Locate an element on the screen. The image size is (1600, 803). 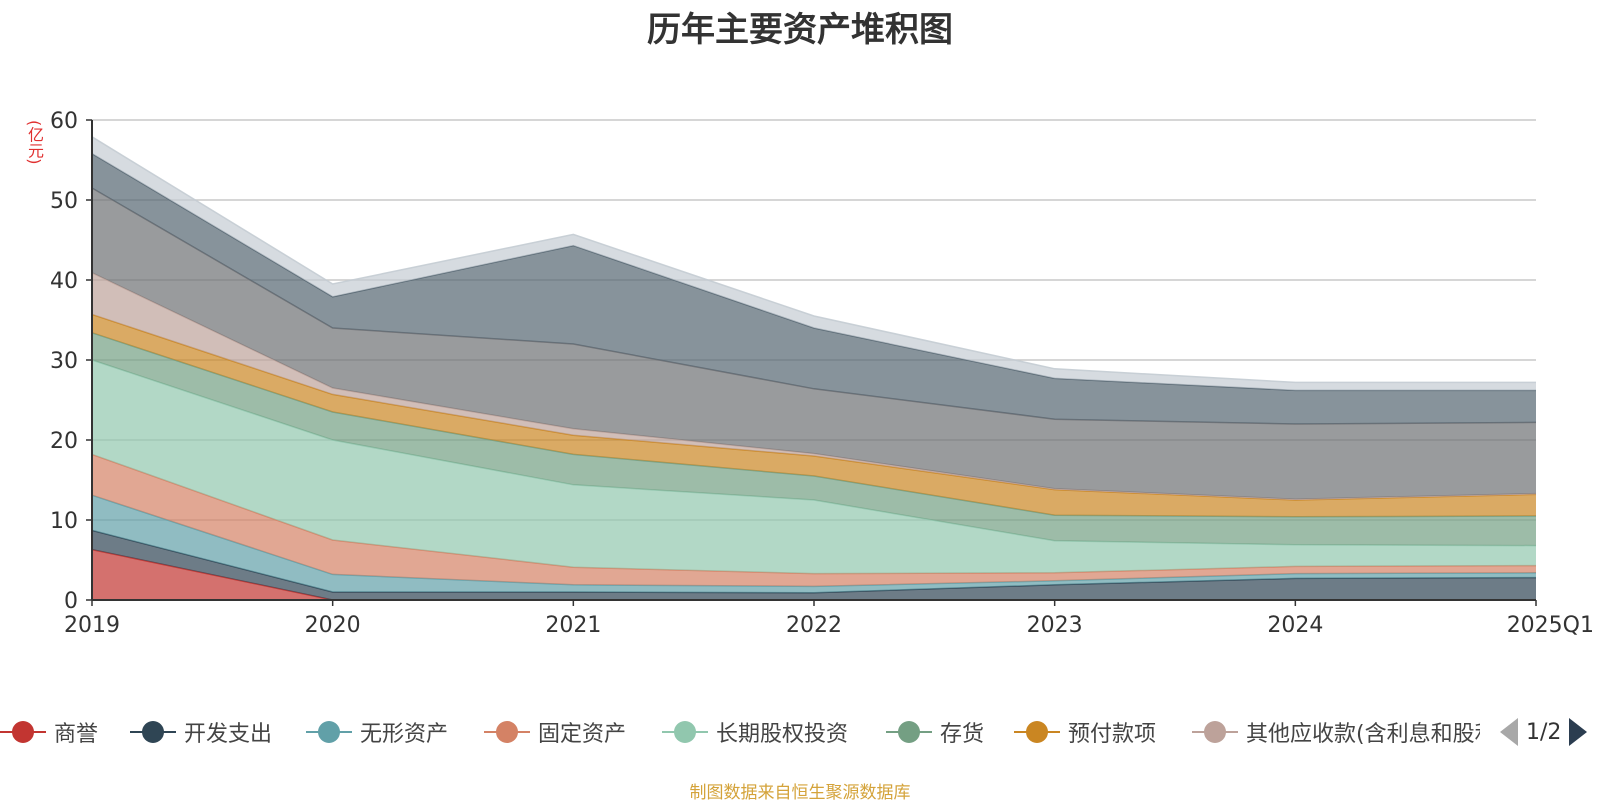
y-axis-unit: (亿元) is located at coordinates (34, 142).